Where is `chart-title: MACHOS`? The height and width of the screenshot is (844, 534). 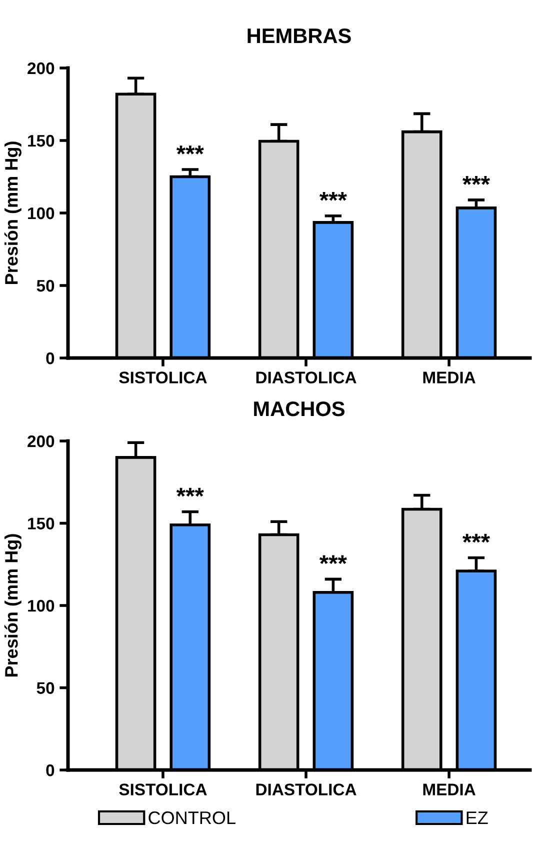
chart-title: MACHOS is located at coordinates (299, 408).